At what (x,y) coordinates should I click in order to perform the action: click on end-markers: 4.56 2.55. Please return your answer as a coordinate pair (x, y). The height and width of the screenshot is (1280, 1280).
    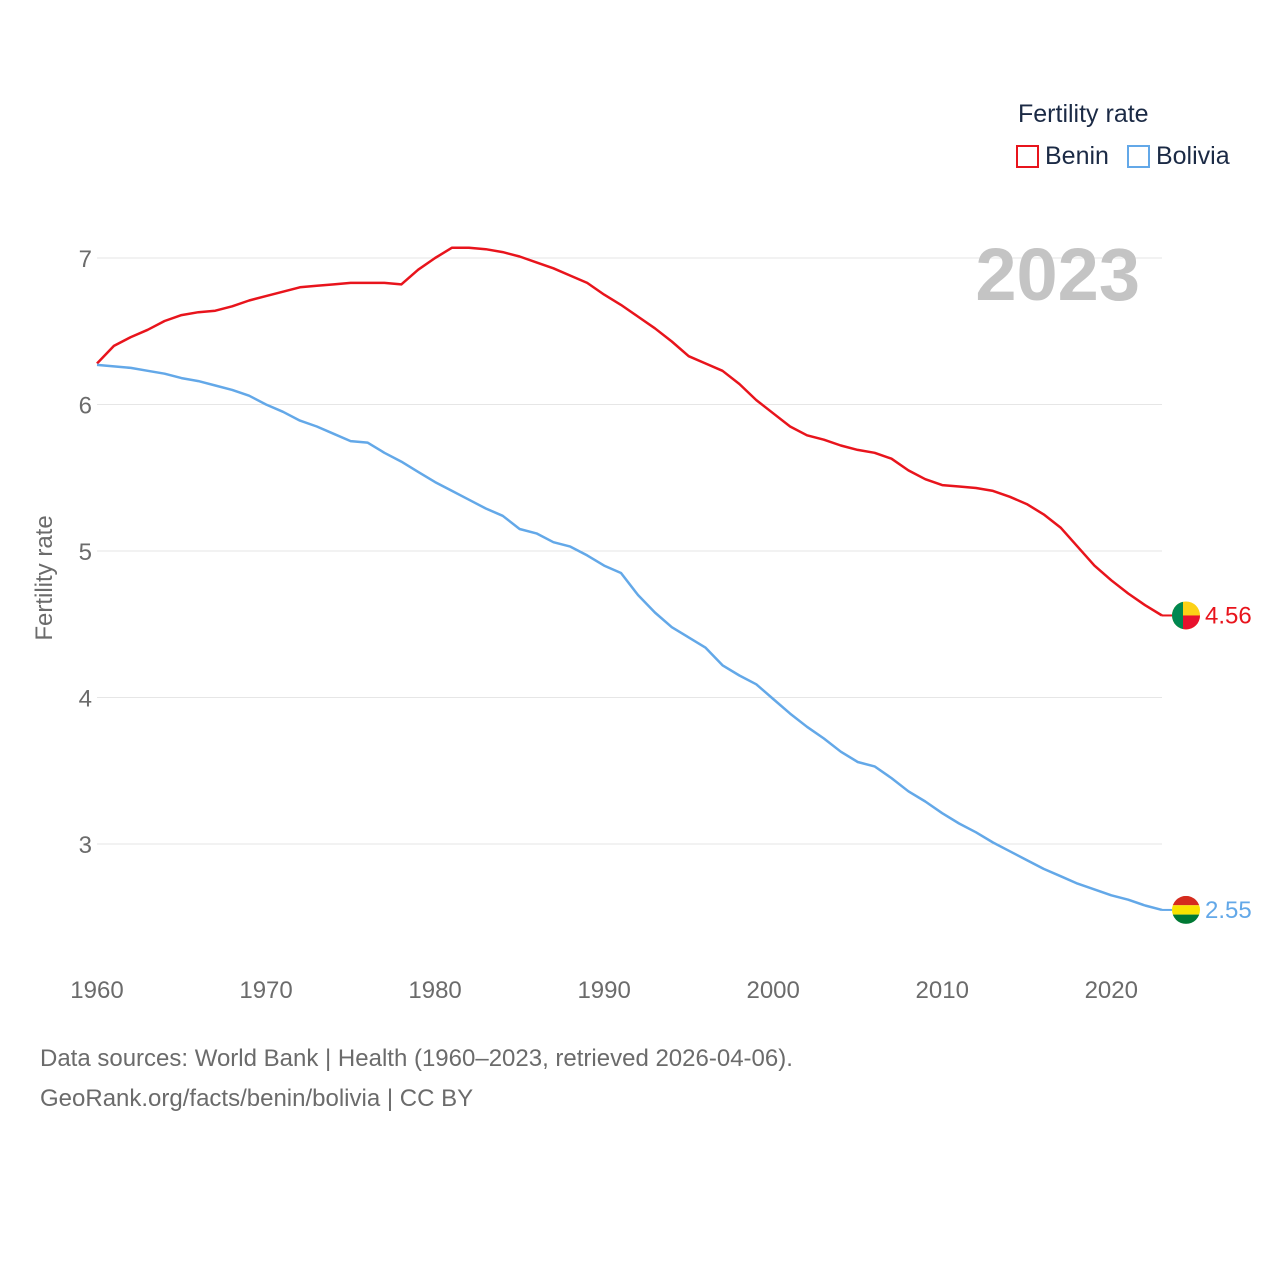
    Looking at the image, I should click on (1207, 762).